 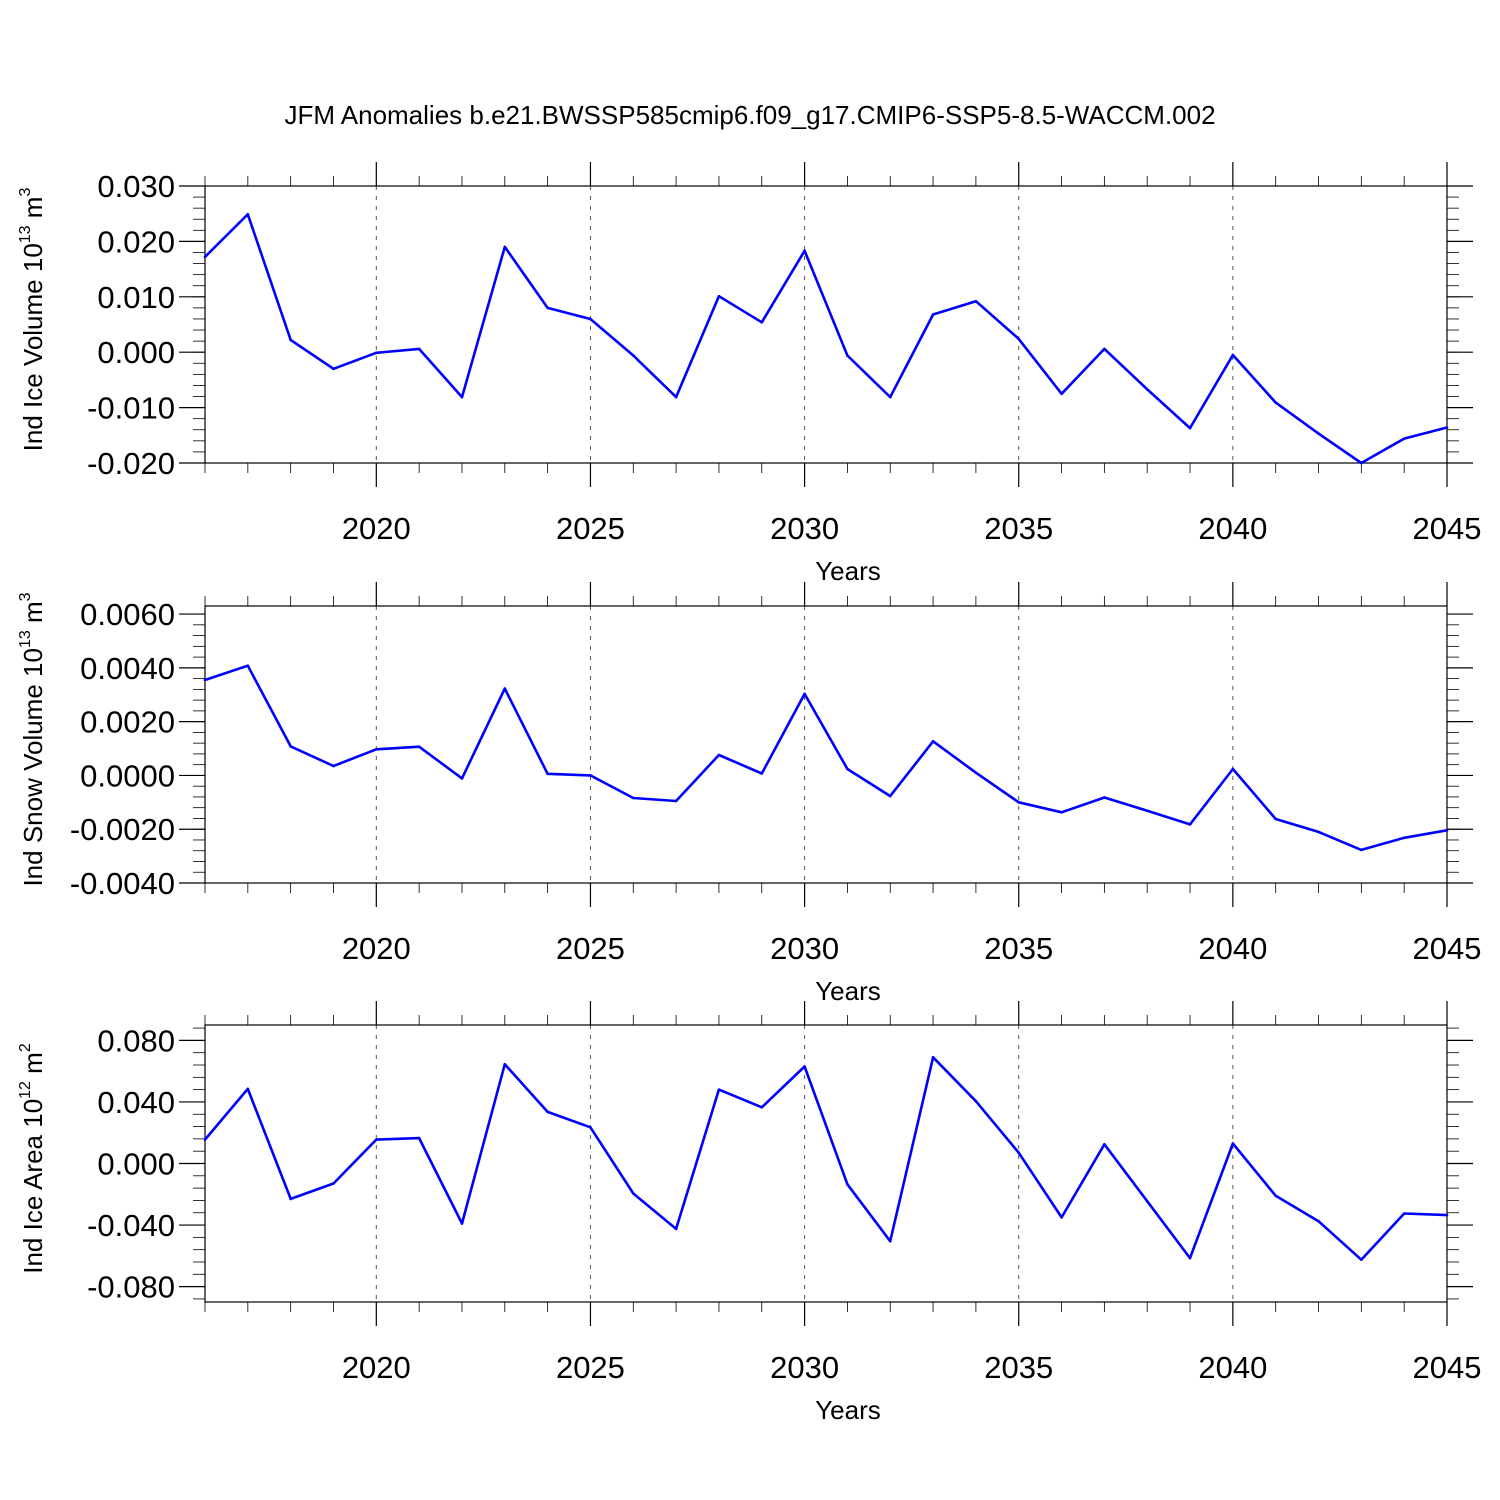 What do you see at coordinates (136, 241) in the screenshot?
I see `y-tick-label: 0.020` at bounding box center [136, 241].